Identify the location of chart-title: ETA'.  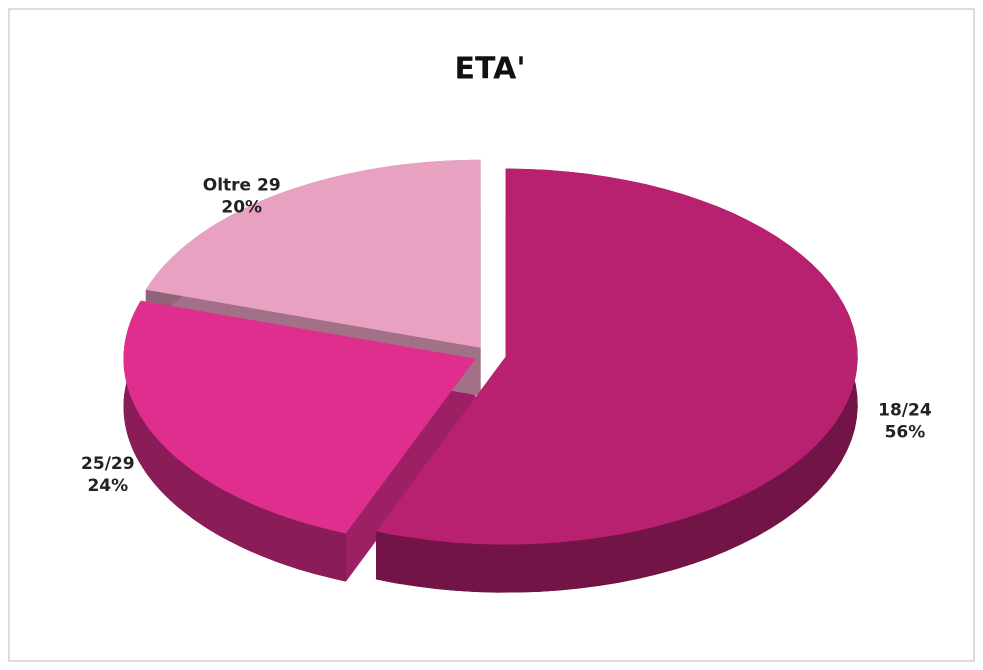
(489, 69).